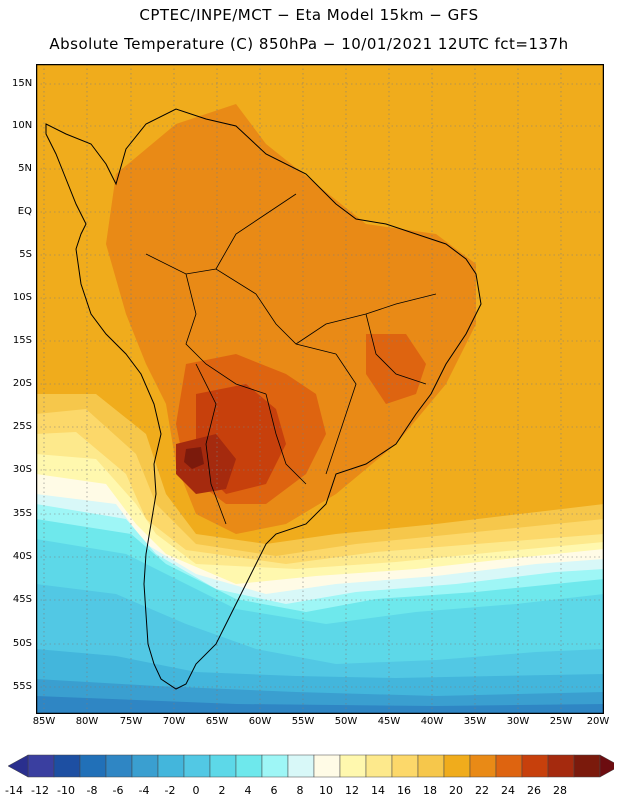 The width and height of the screenshot is (618, 800). Describe the element at coordinates (22, 383) in the screenshot. I see `lat-label-20s: 20S` at that location.